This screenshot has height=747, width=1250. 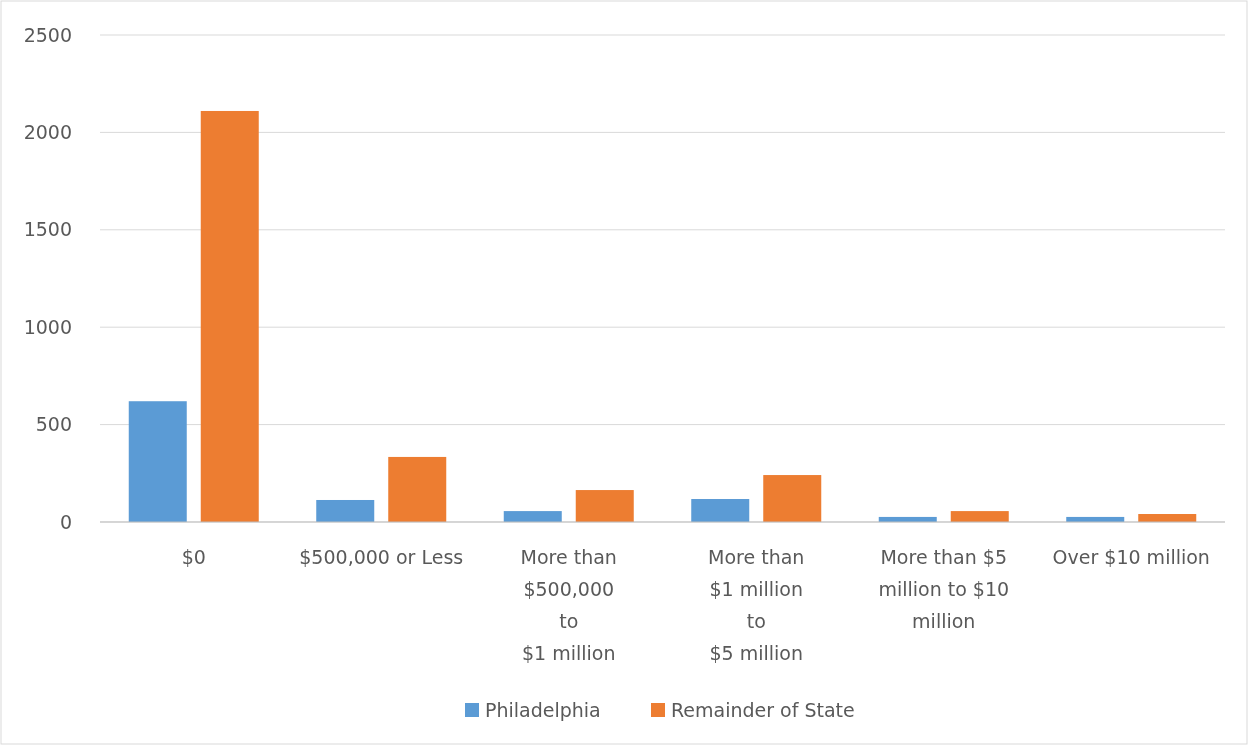 What do you see at coordinates (756, 605) in the screenshot?
I see `x-tick-label: More than $1 million to $5 million` at bounding box center [756, 605].